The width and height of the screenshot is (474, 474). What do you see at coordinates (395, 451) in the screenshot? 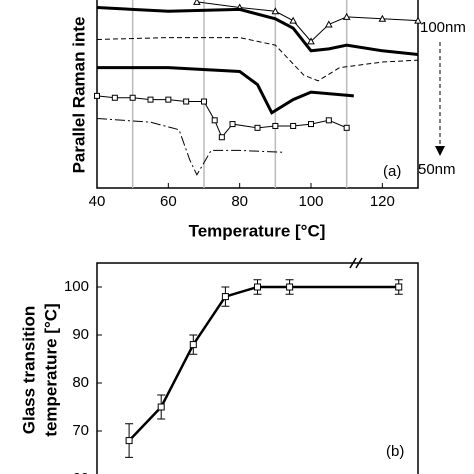
I see `annotation: (b)` at bounding box center [395, 451].